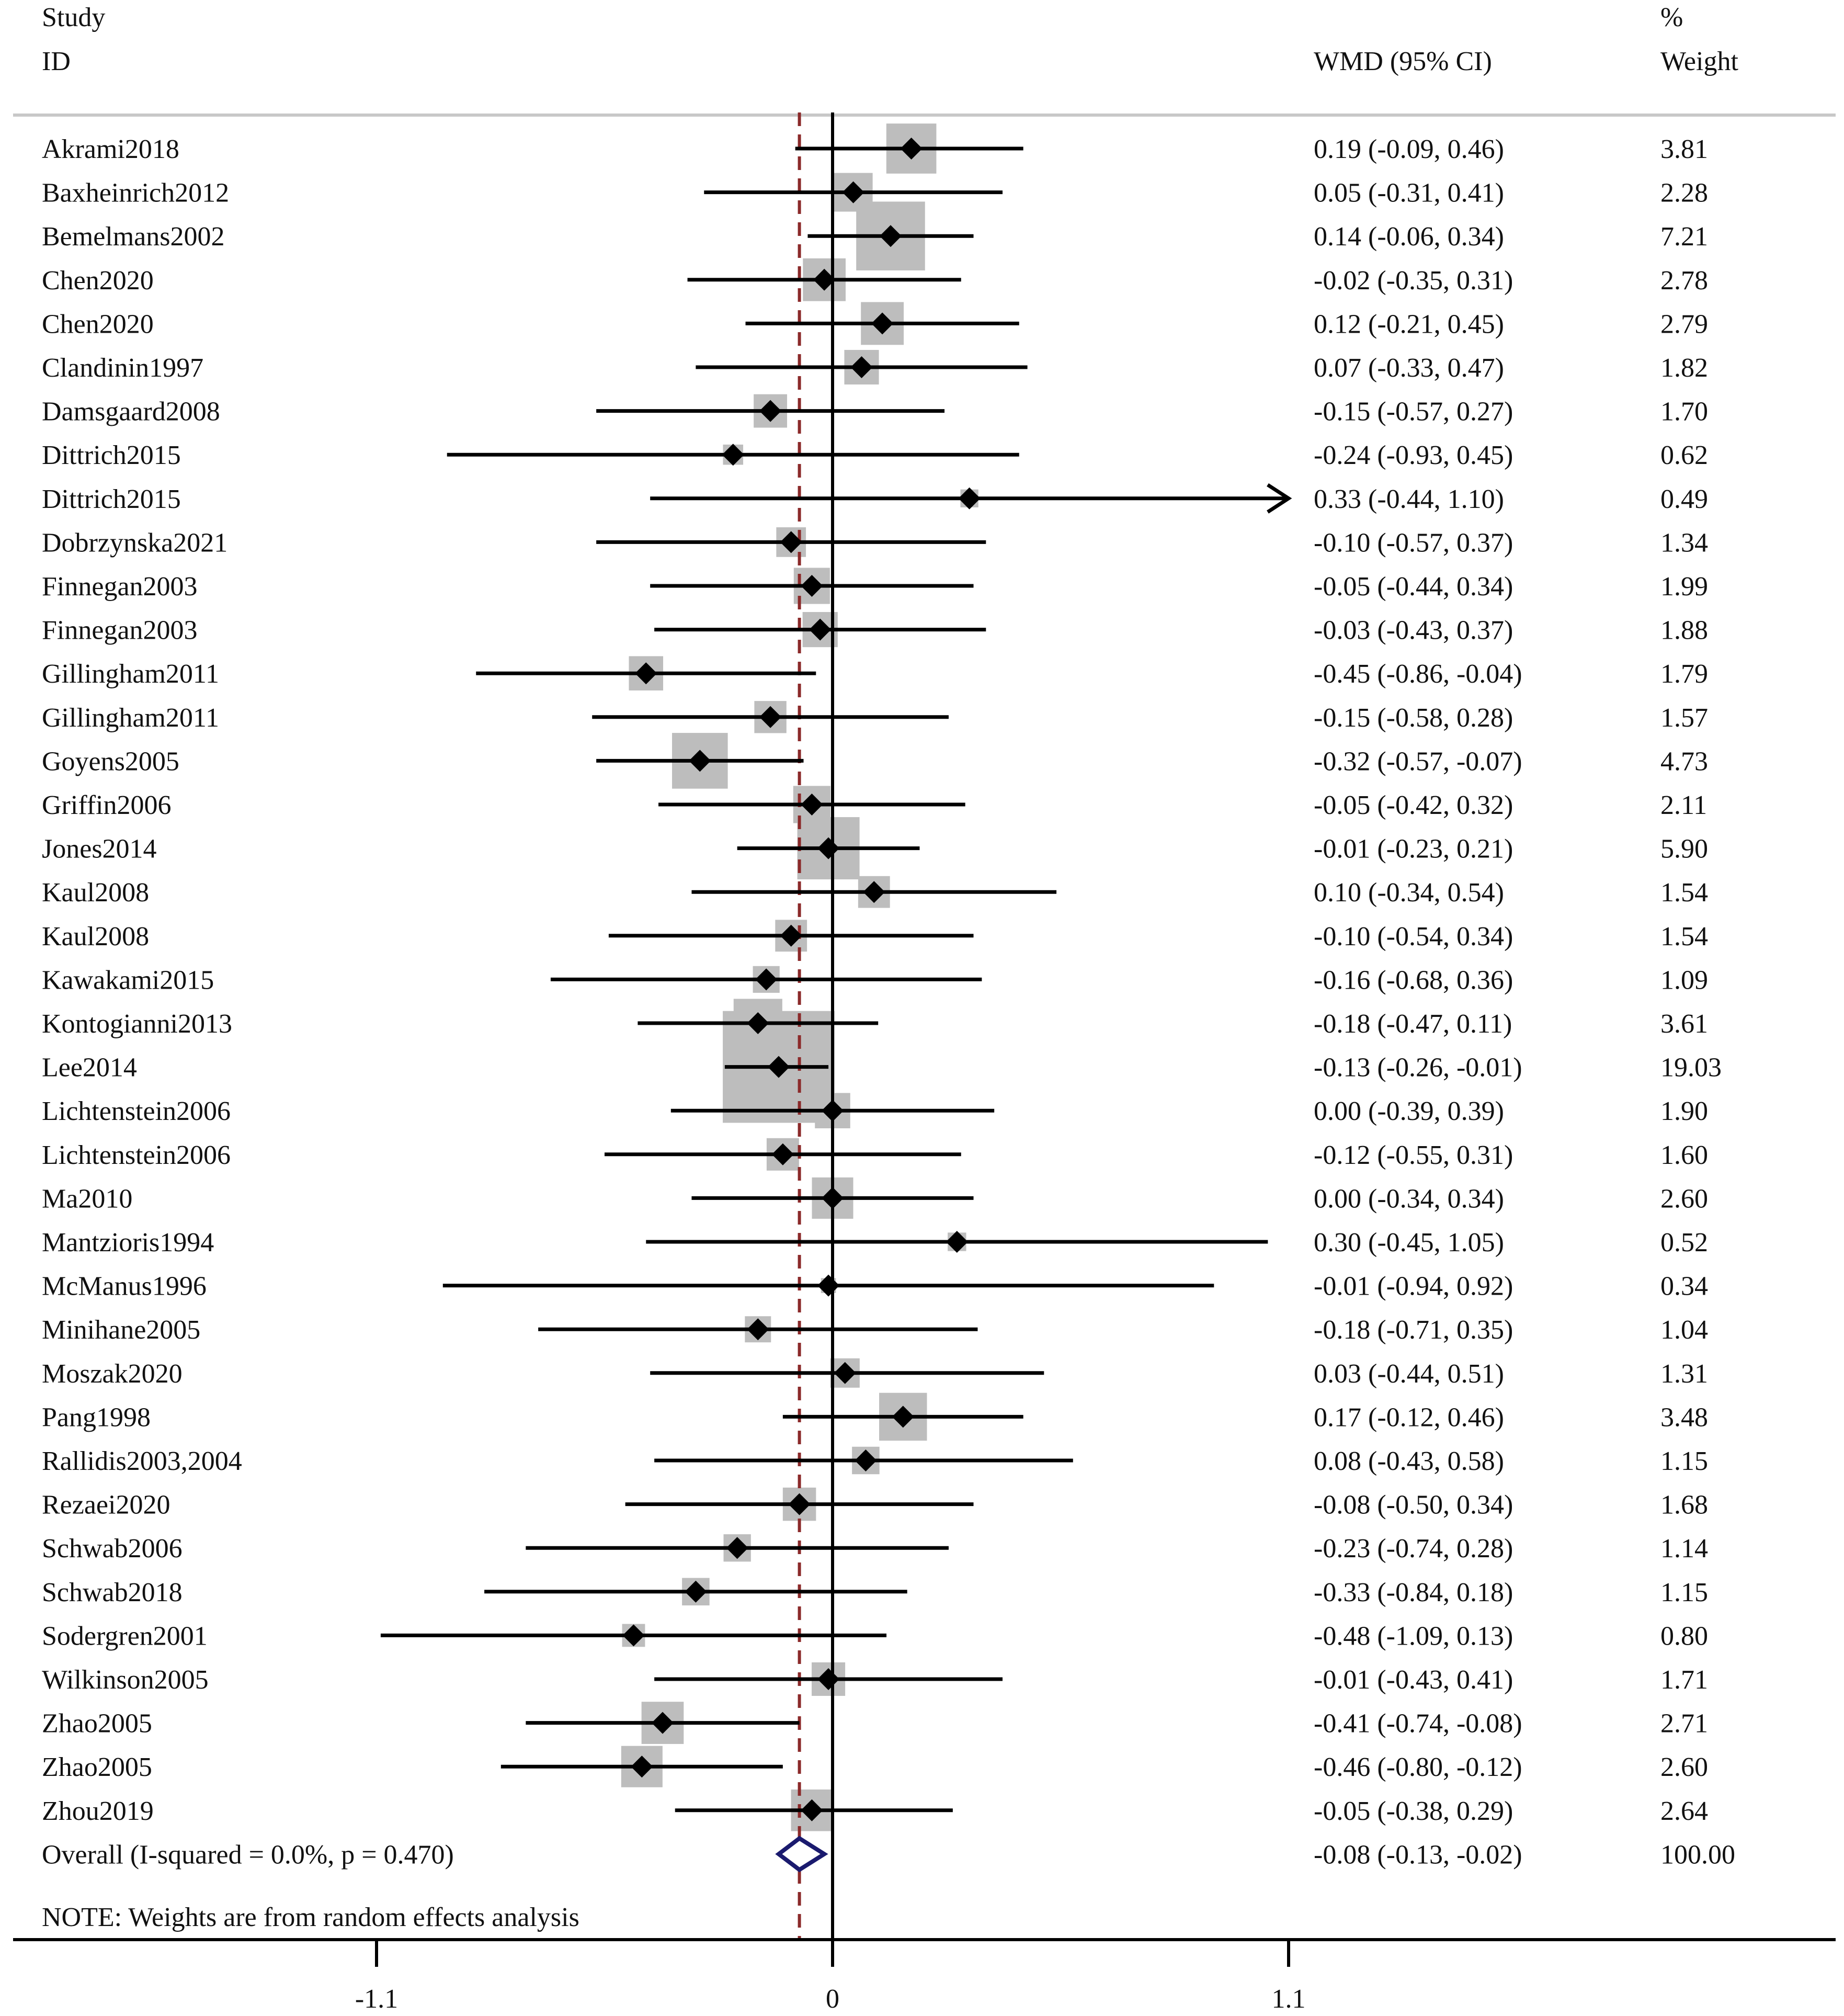 Image resolution: width=1844 pixels, height=2016 pixels. I want to click on study-id: Sodergren2001, so click(125, 1636).